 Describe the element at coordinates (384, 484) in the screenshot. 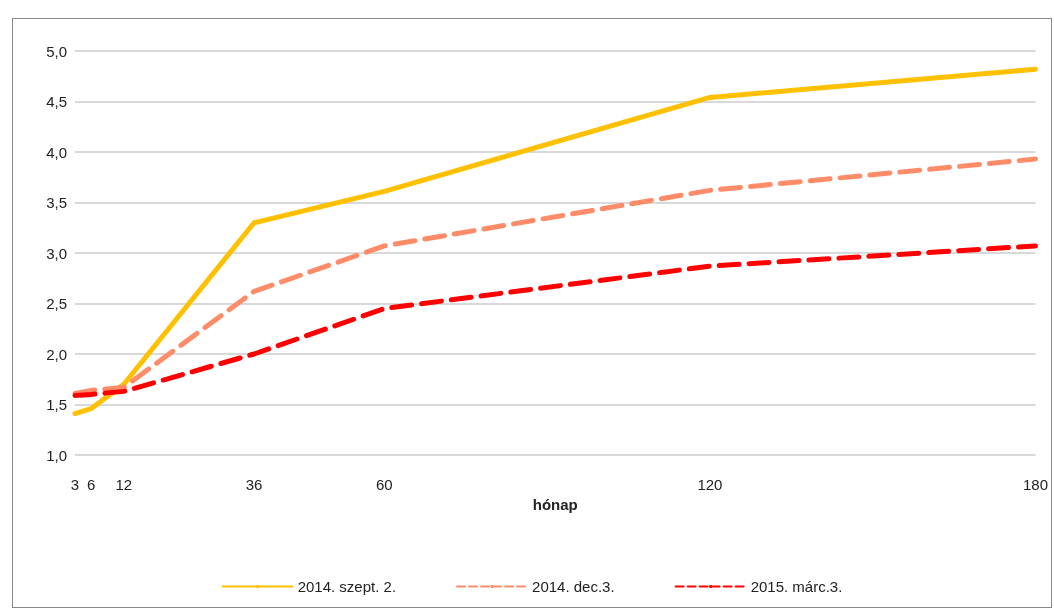

I see `x-tick-label: 60` at that location.